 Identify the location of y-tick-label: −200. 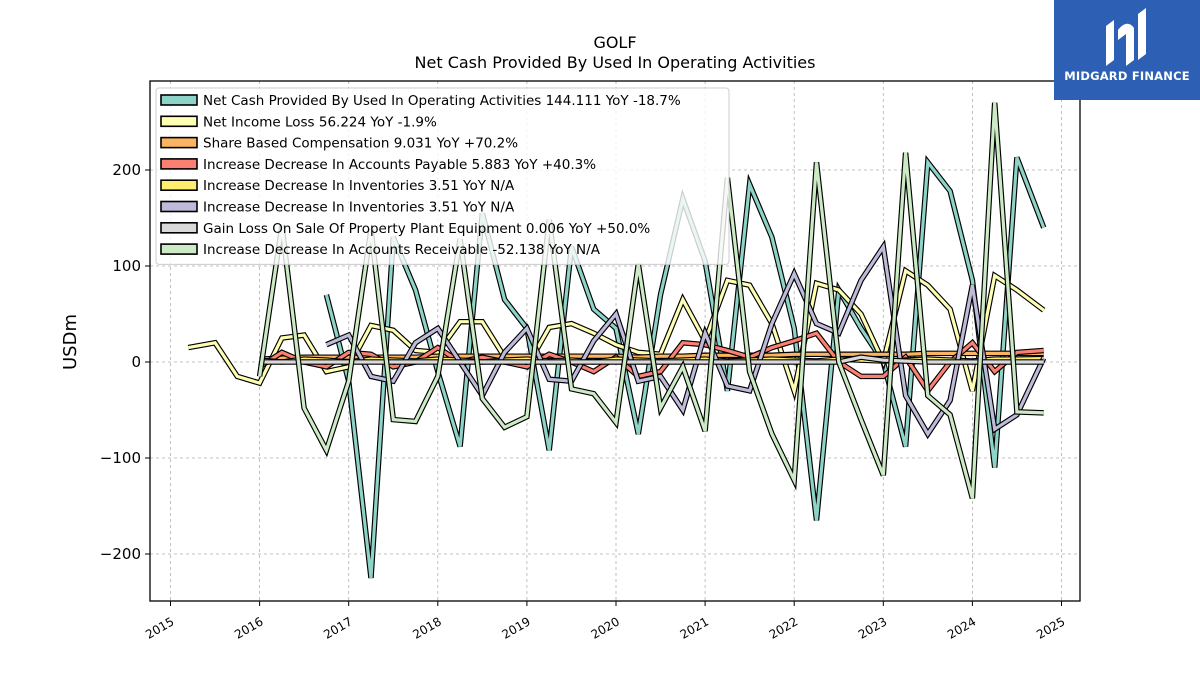
(120, 554).